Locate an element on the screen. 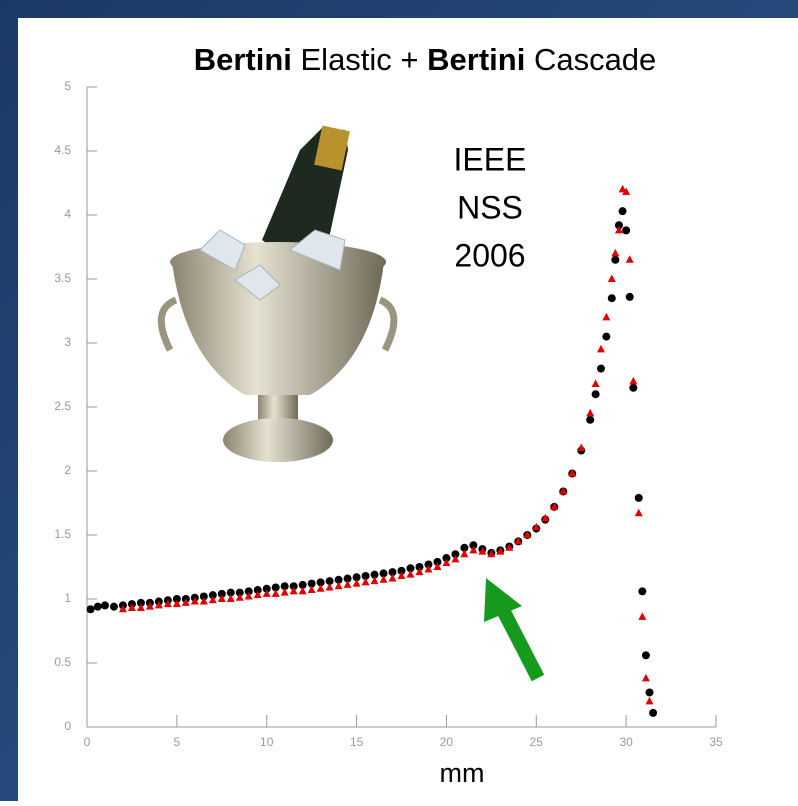 The width and height of the screenshot is (798, 806). arrow is located at coordinates (514, 630).